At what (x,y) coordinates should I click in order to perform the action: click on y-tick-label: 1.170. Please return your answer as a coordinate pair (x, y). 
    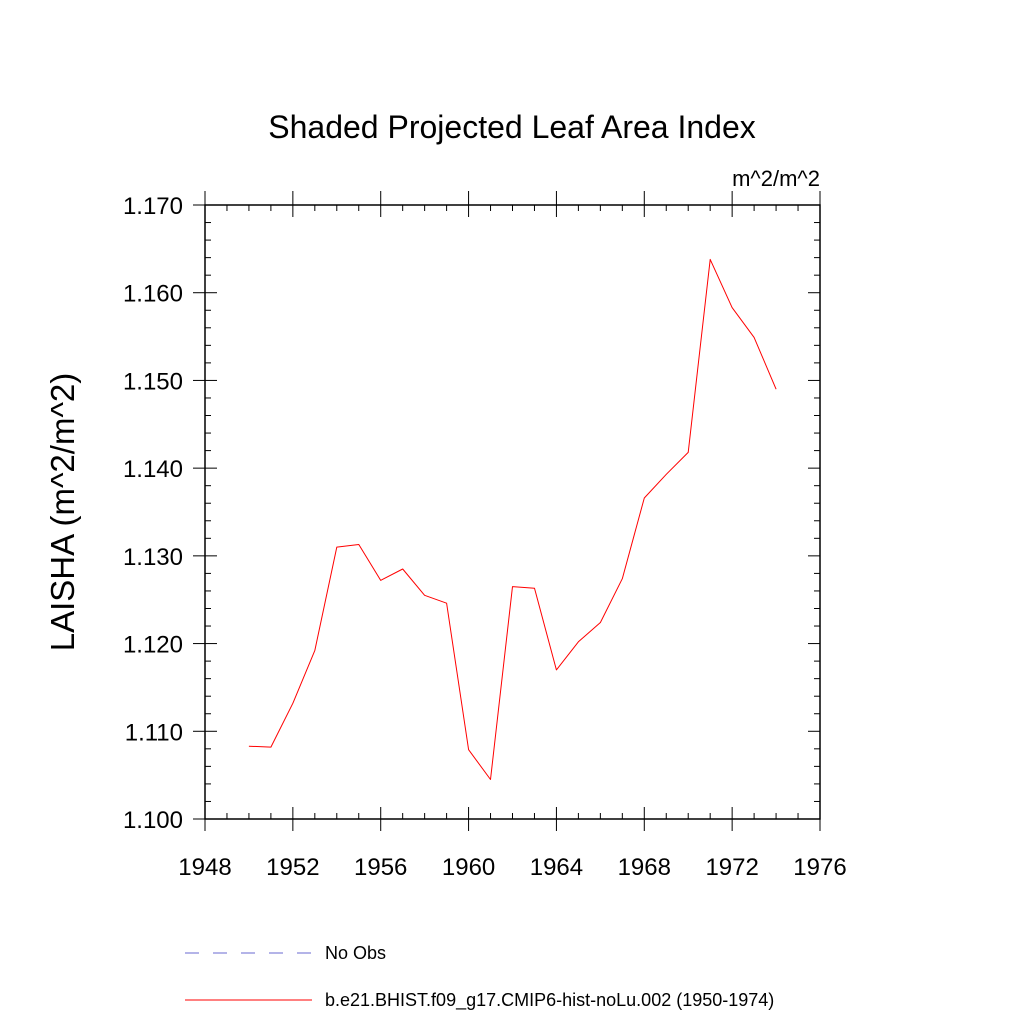
    Looking at the image, I should click on (153, 206).